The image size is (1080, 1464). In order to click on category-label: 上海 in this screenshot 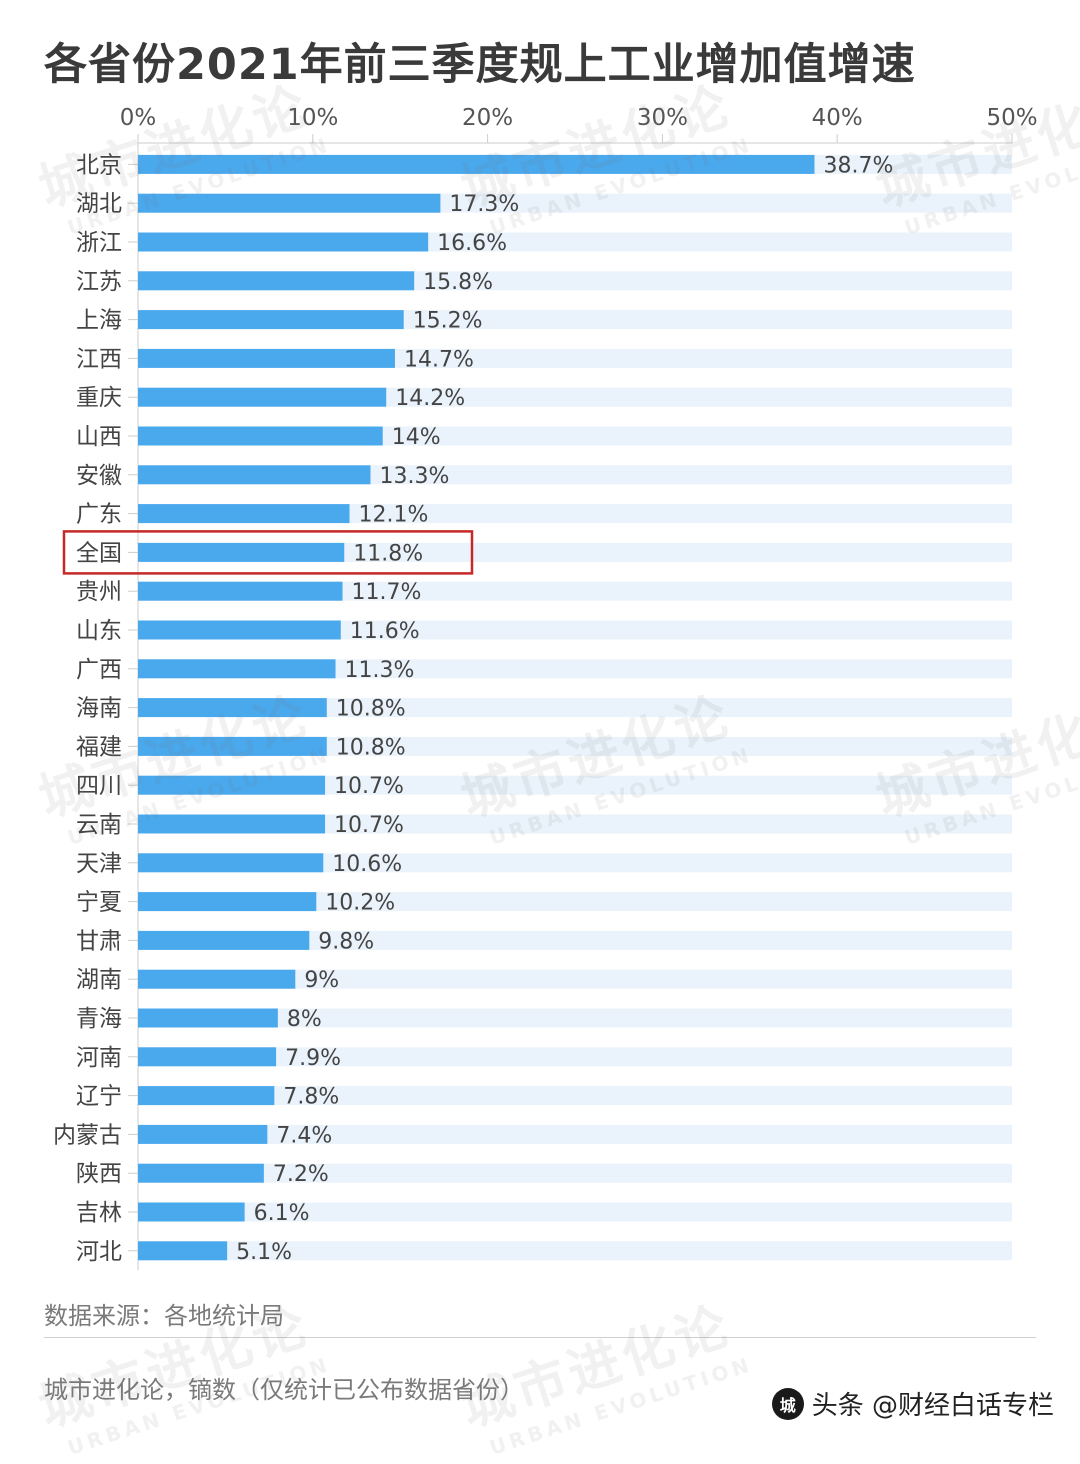, I will do `click(99, 321)`.